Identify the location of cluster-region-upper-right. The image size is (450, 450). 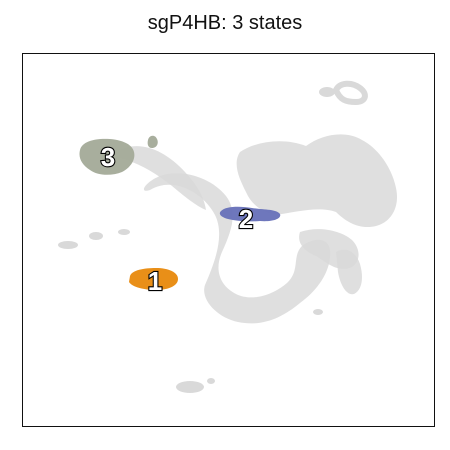
(317, 181).